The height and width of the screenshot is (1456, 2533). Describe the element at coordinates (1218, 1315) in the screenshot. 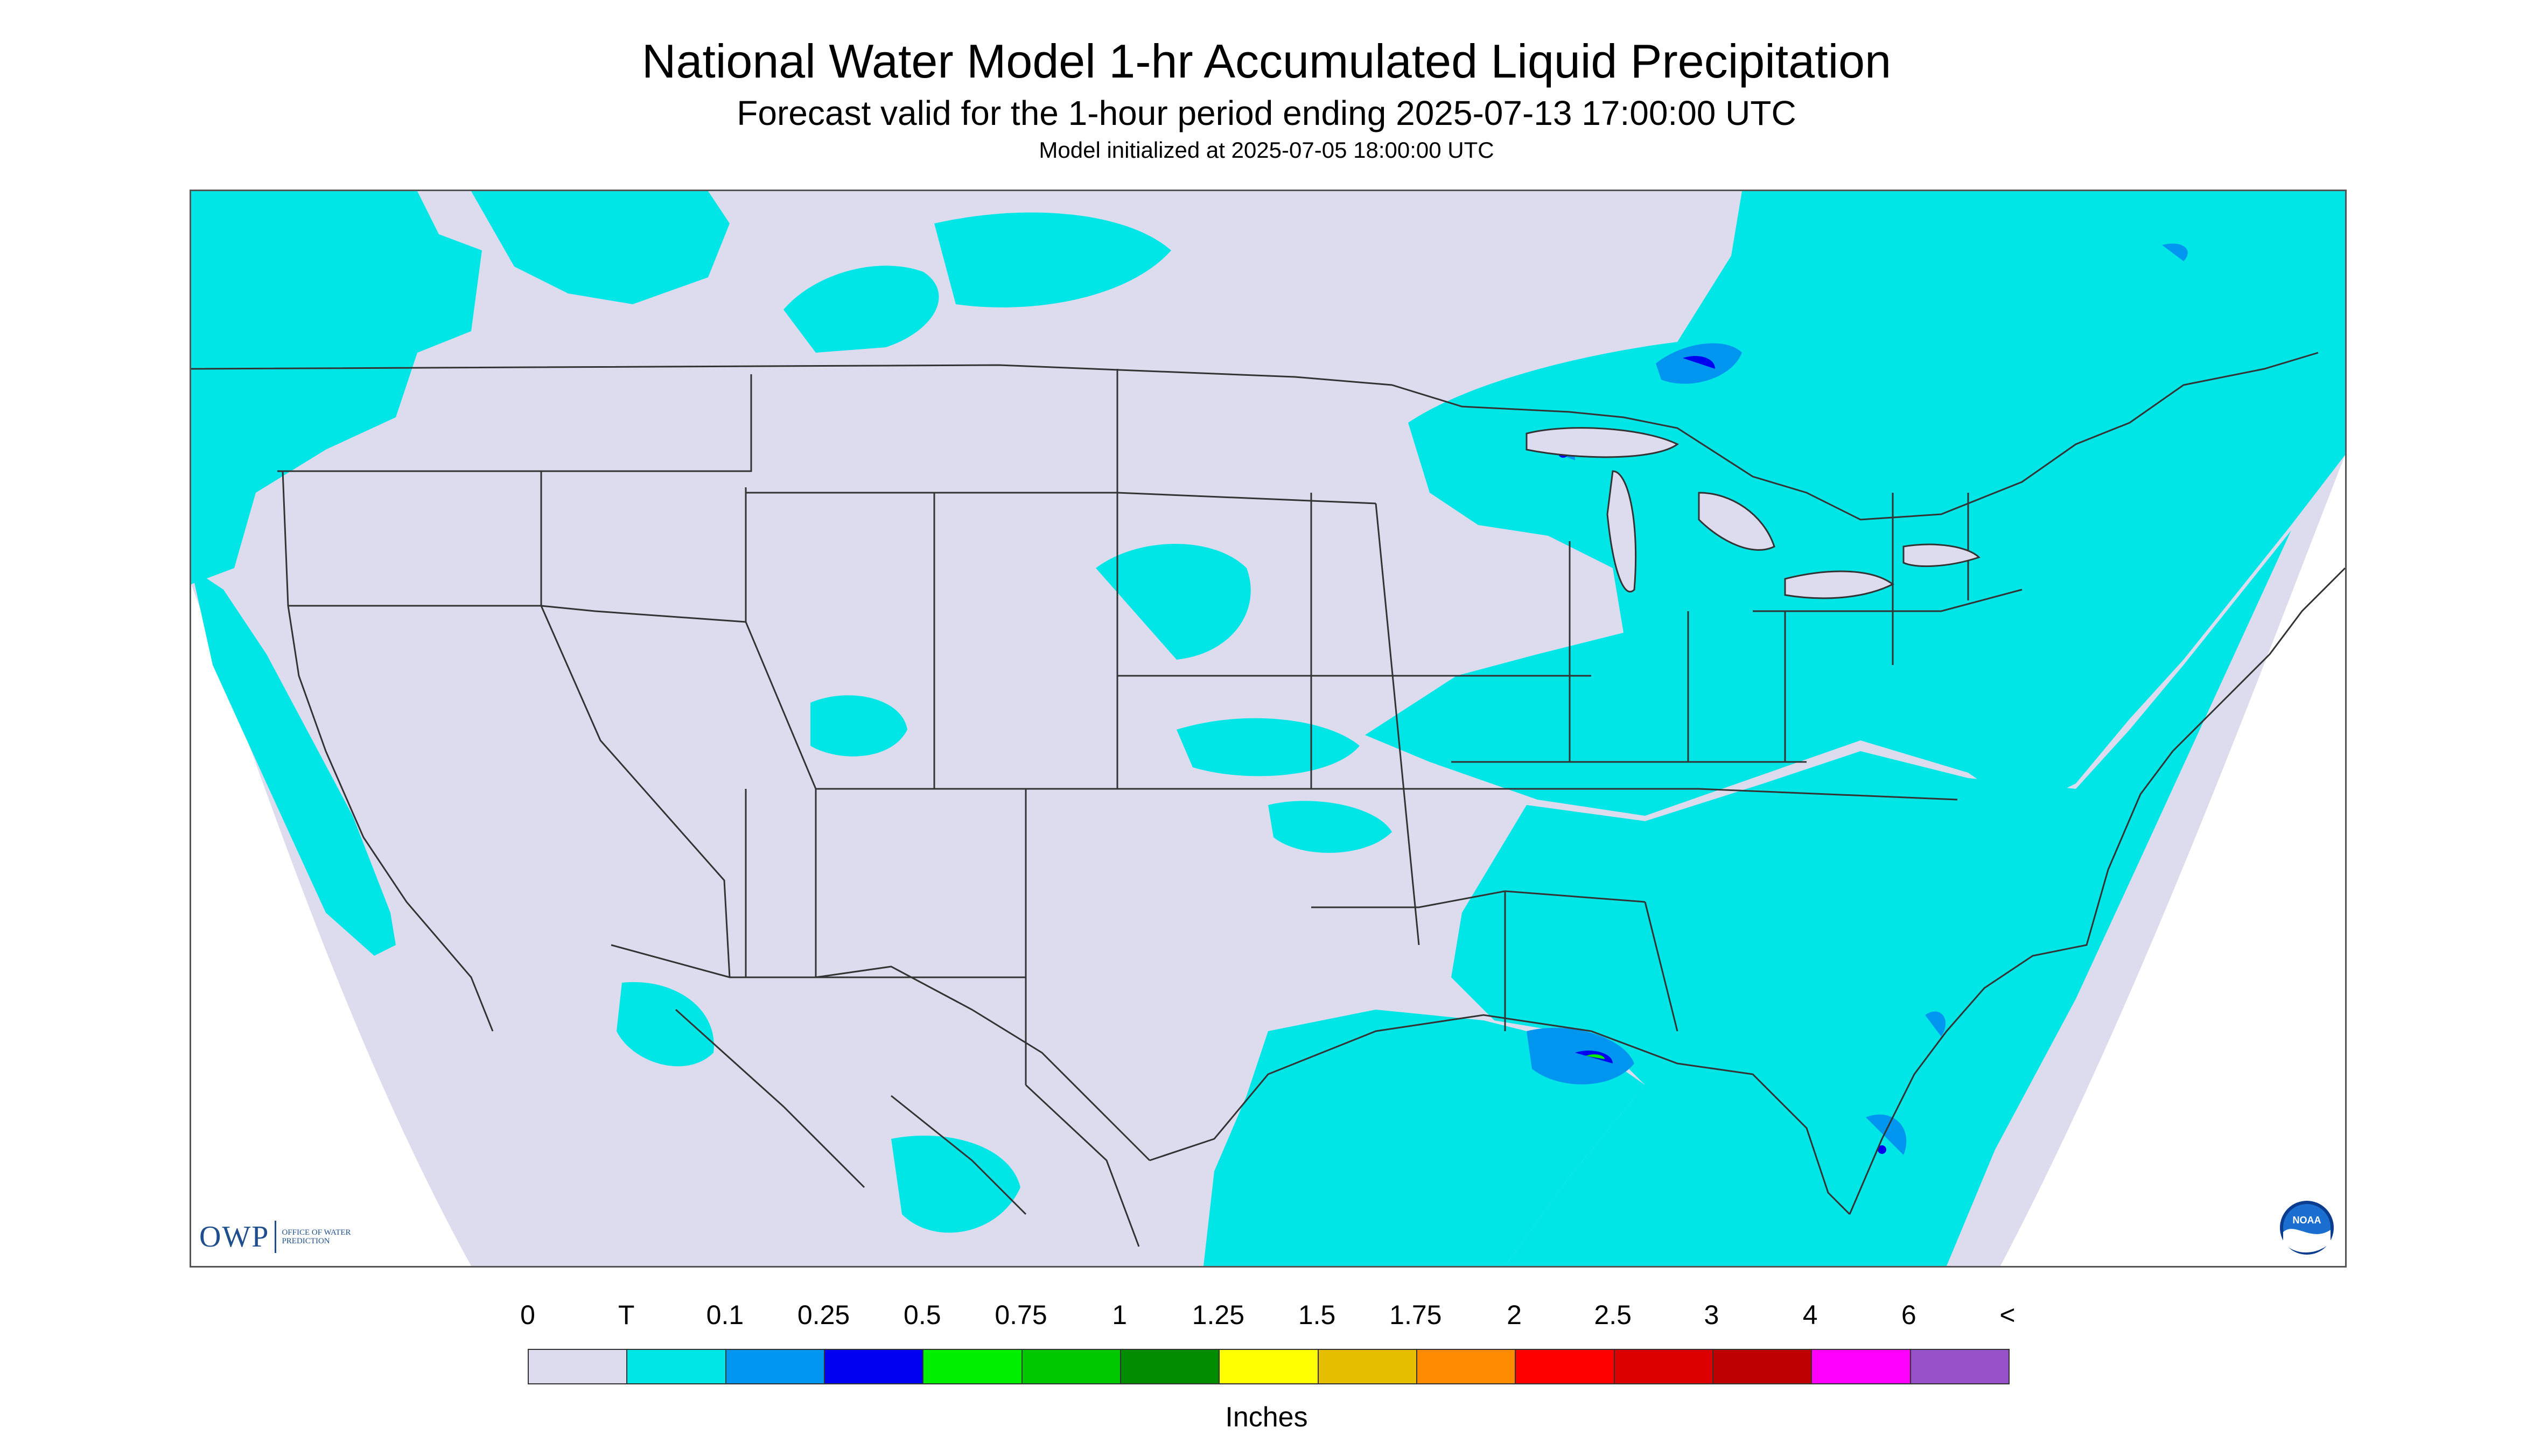

I see `legend-label: 1.25` at that location.